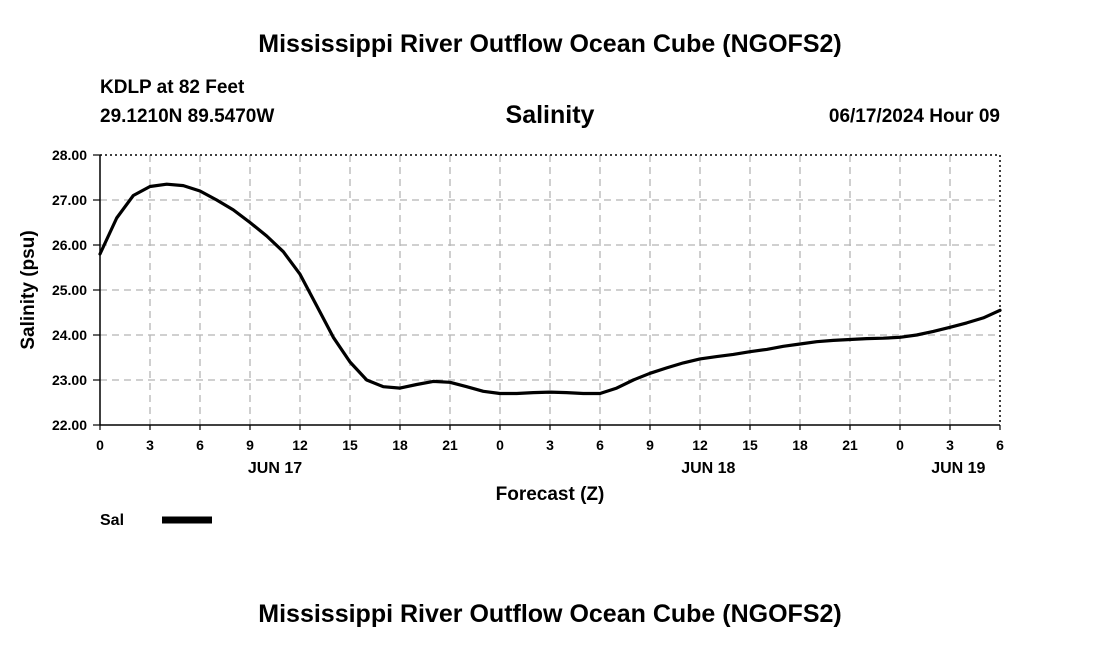 The image size is (1100, 650). What do you see at coordinates (28, 289) in the screenshot?
I see `y-axis-title: Salinity (psu)` at bounding box center [28, 289].